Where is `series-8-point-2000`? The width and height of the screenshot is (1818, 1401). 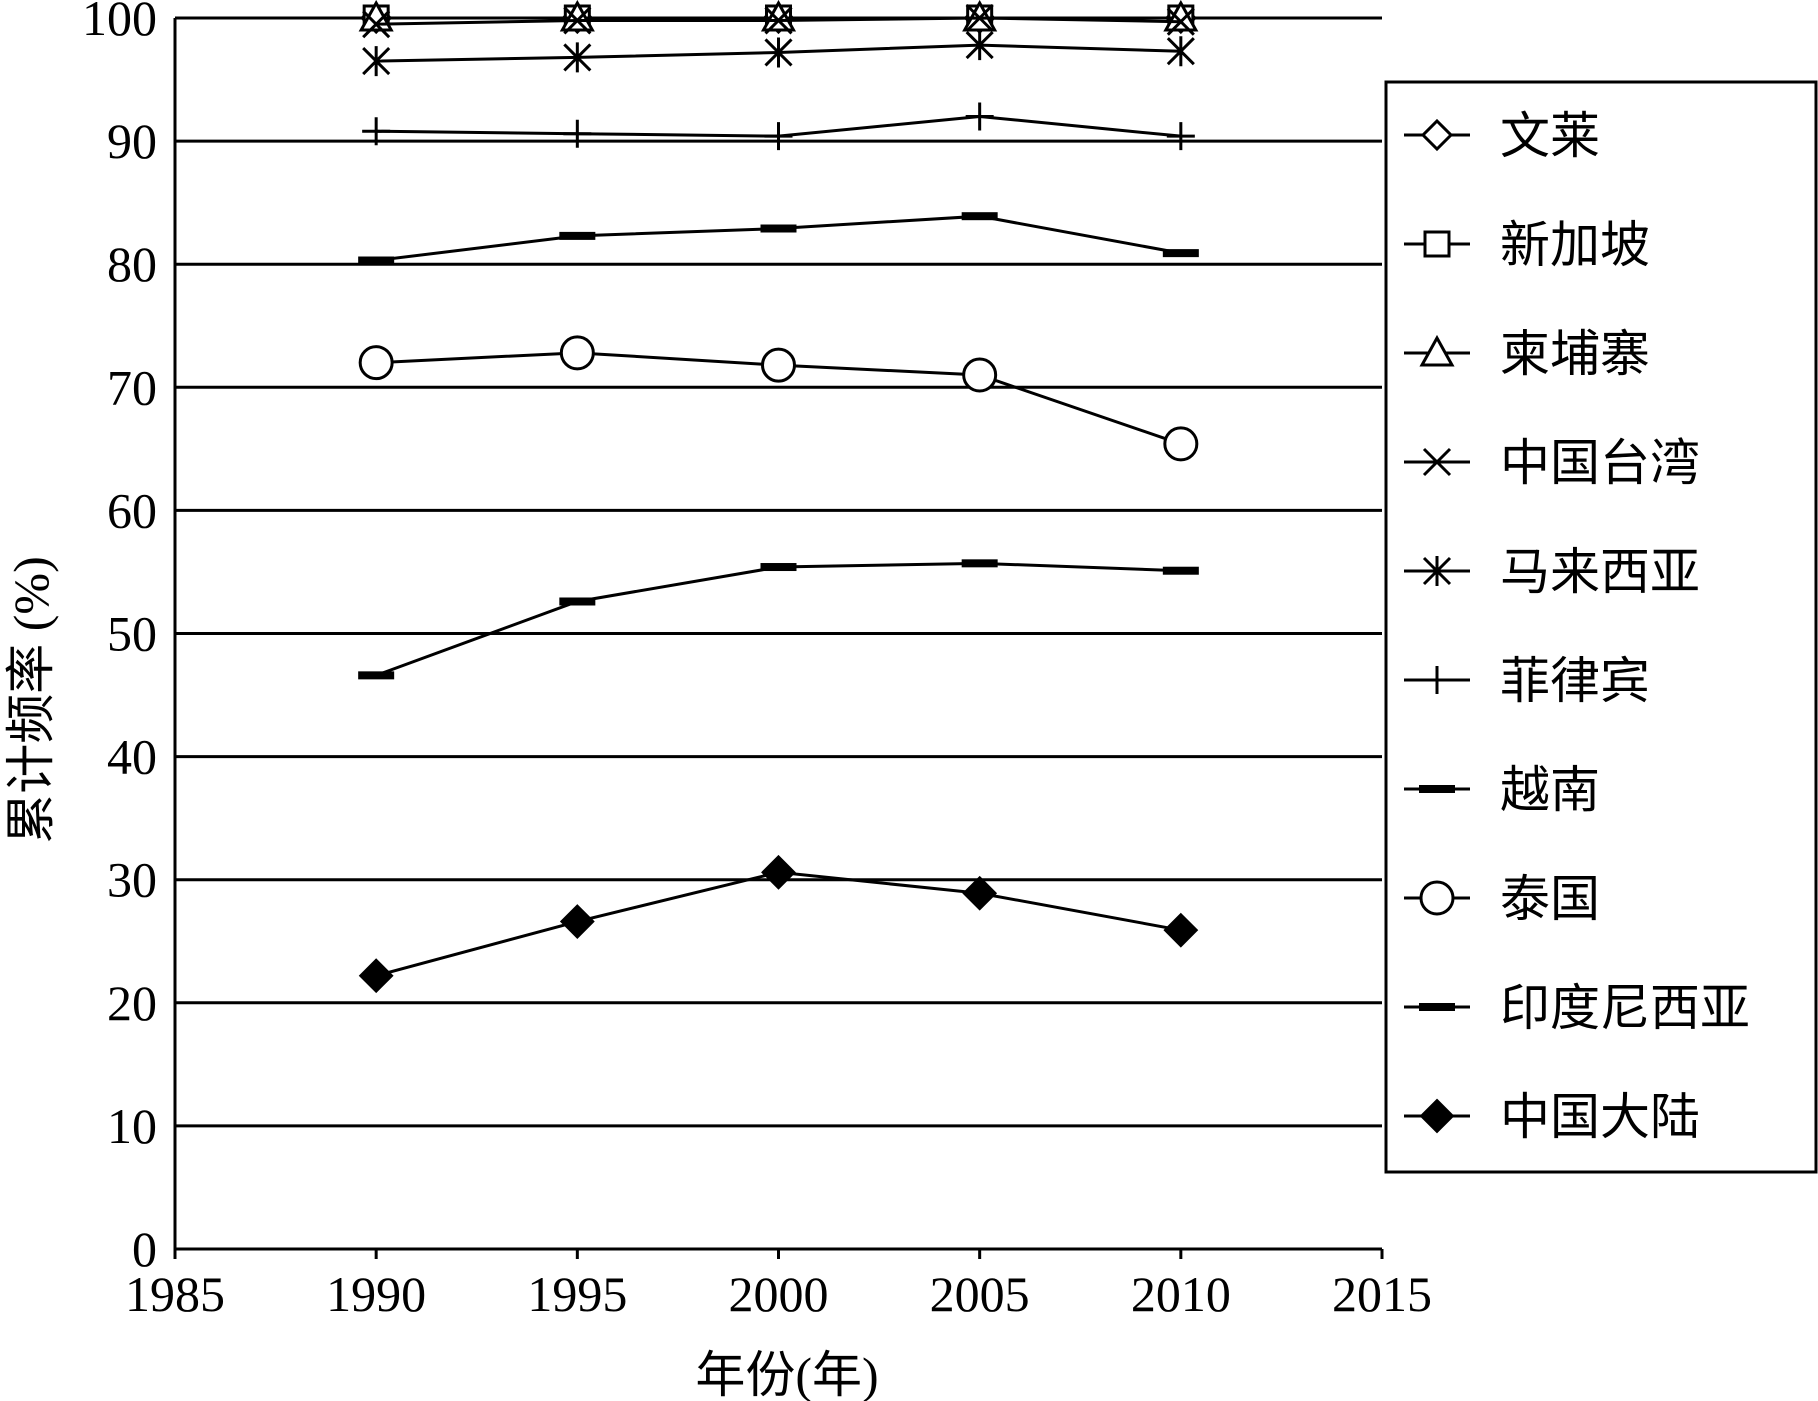
series-8-point-2000 is located at coordinates (778, 567).